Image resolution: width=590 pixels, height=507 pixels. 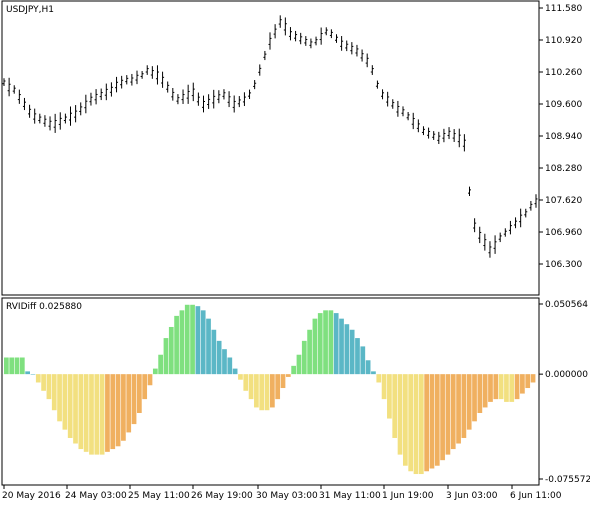 I want to click on price-tick-label: 110.260, so click(x=563, y=73).